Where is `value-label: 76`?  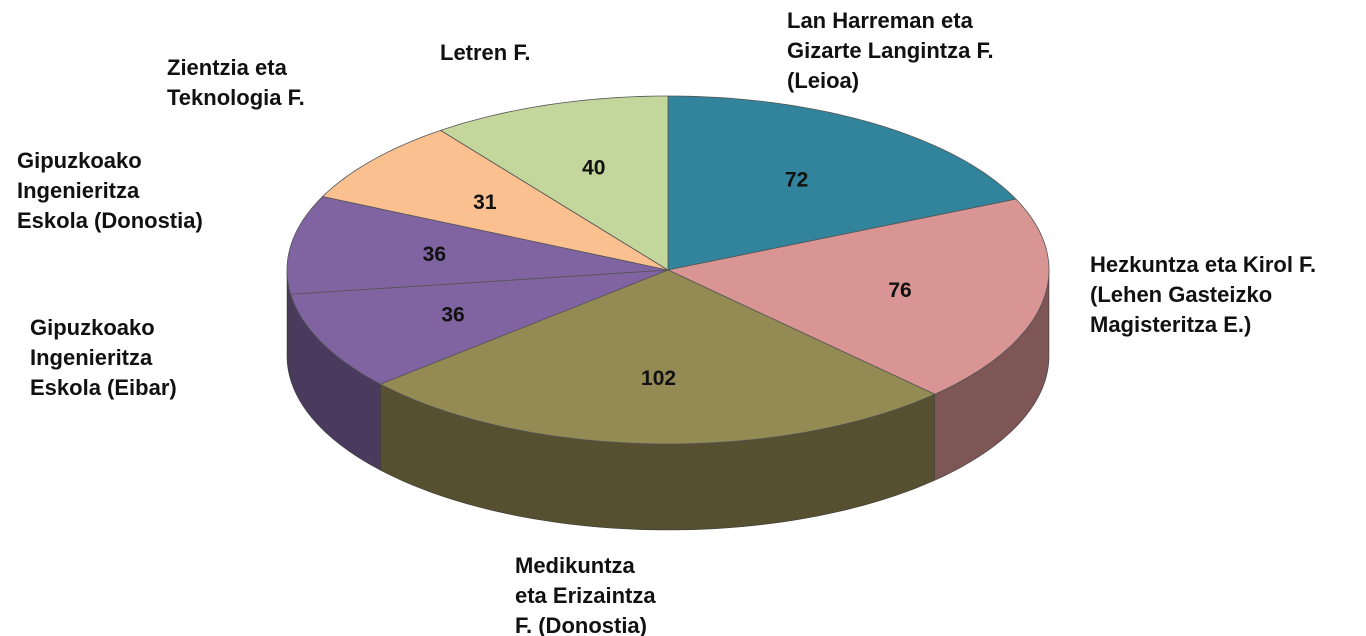
value-label: 76 is located at coordinates (899, 290).